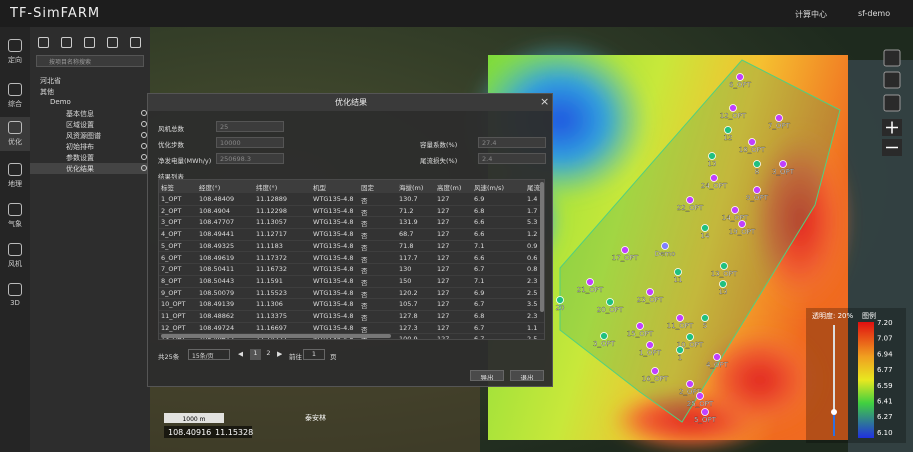  What do you see at coordinates (272, 234) in the screenshot?
I see `table-cell: 11.12717` at bounding box center [272, 234].